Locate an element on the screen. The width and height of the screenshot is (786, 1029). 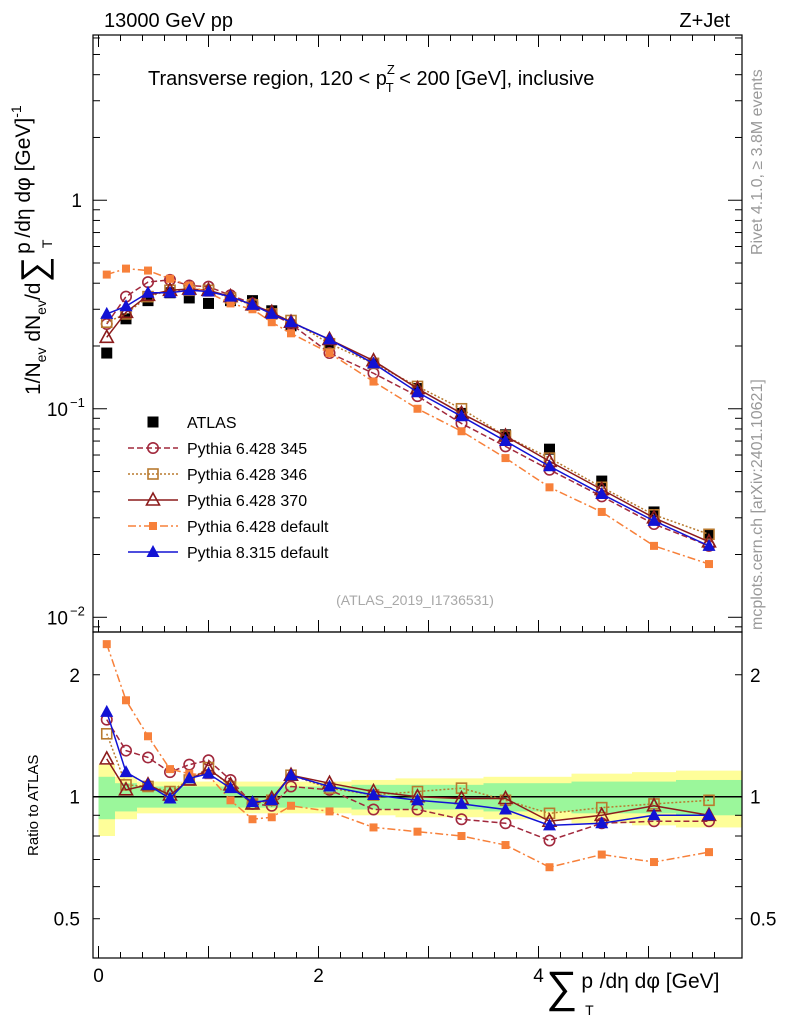
legend-label: ATLAS is located at coordinates (212, 423).